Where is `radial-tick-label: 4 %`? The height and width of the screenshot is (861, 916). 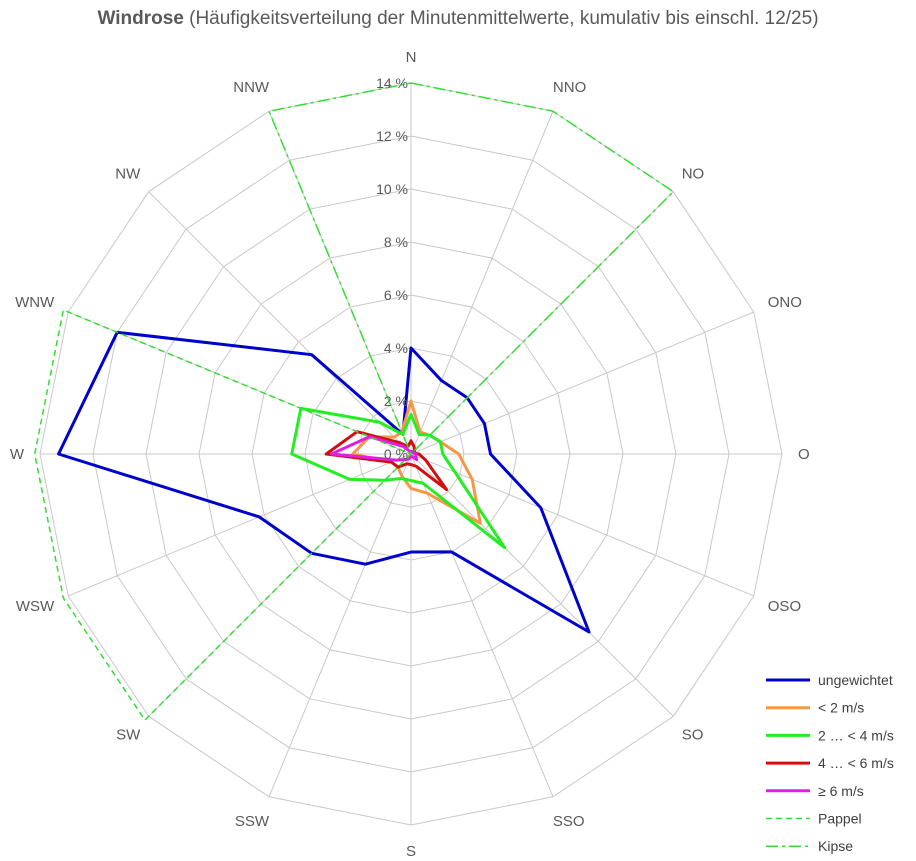 radial-tick-label: 4 % is located at coordinates (396, 348).